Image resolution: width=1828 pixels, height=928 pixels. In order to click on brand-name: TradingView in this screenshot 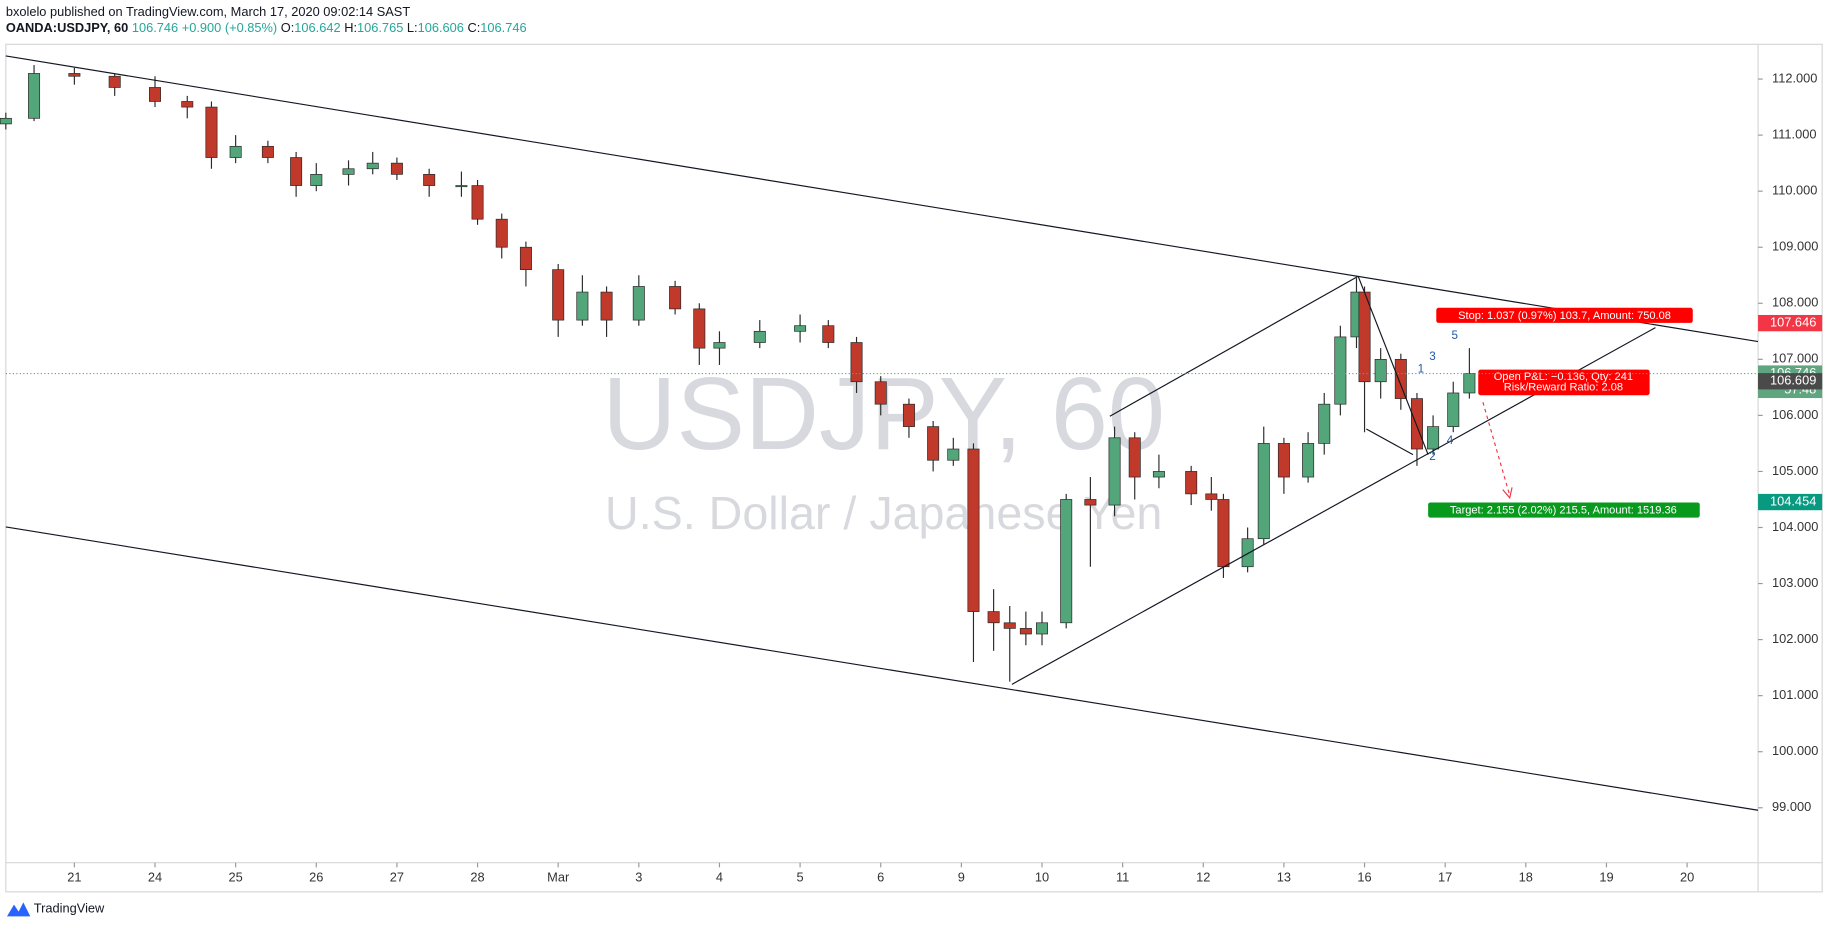, I will do `click(69, 908)`.